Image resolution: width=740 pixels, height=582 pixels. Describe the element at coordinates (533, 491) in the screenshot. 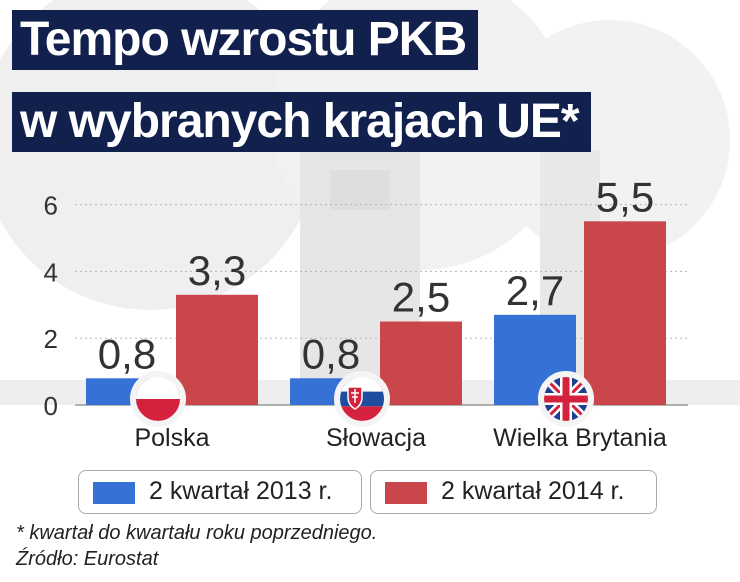

I see `legend-label-2014: 2 kwartał 2014 r.` at that location.